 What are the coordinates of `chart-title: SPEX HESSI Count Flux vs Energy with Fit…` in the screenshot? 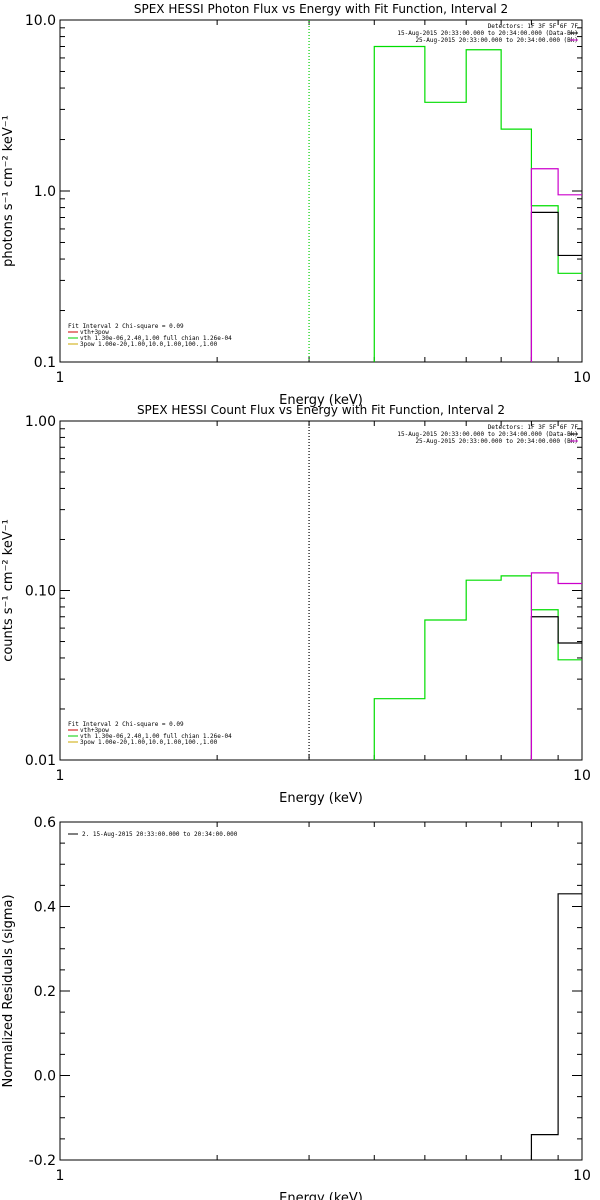 It's located at (321, 410).